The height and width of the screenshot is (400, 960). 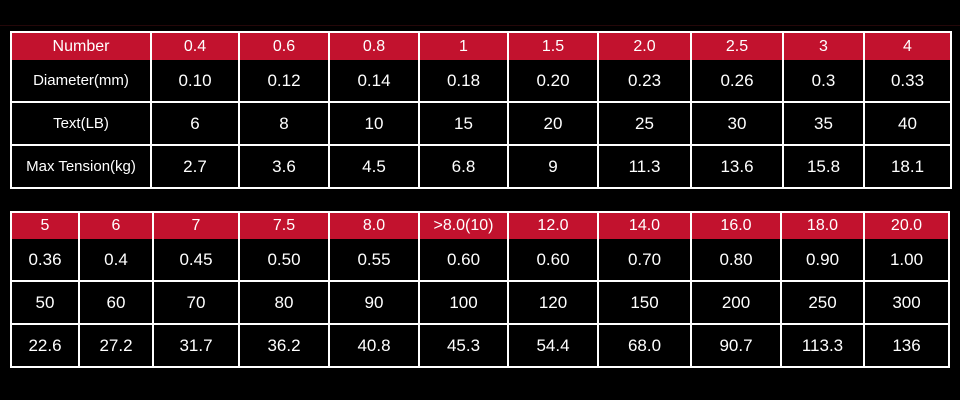 What do you see at coordinates (116, 225) in the screenshot?
I see `header-cell: 6` at bounding box center [116, 225].